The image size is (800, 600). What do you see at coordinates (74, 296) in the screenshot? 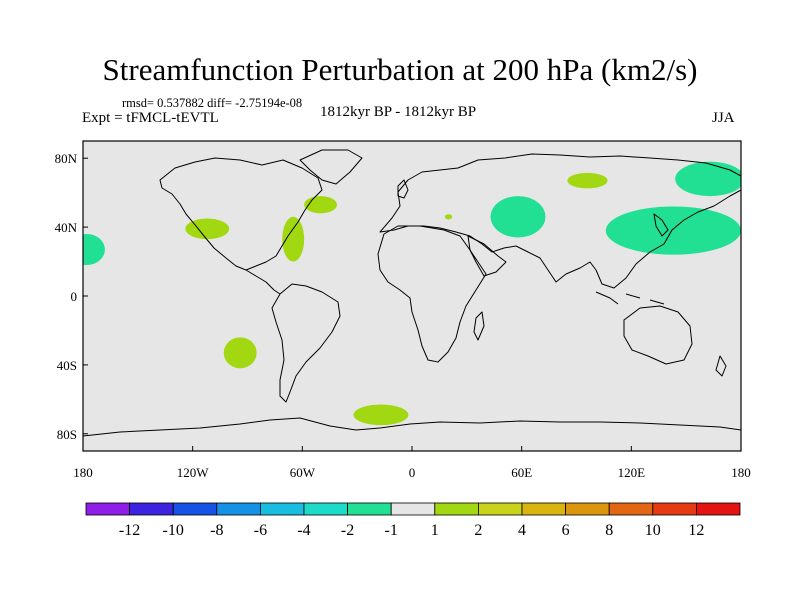
I see `lat-tick-label: 0` at bounding box center [74, 296].